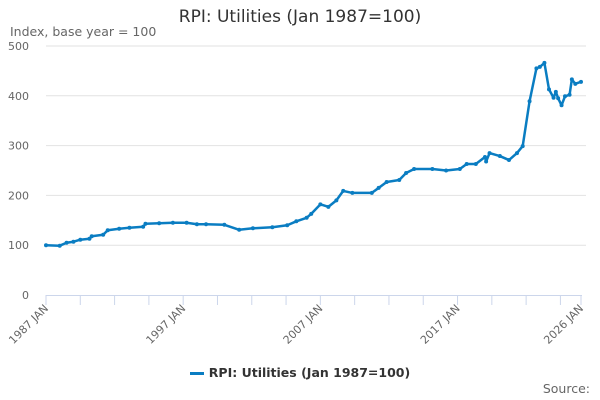 The height and width of the screenshot is (400, 600). I want to click on y-tick-label: 0, so click(25, 295).